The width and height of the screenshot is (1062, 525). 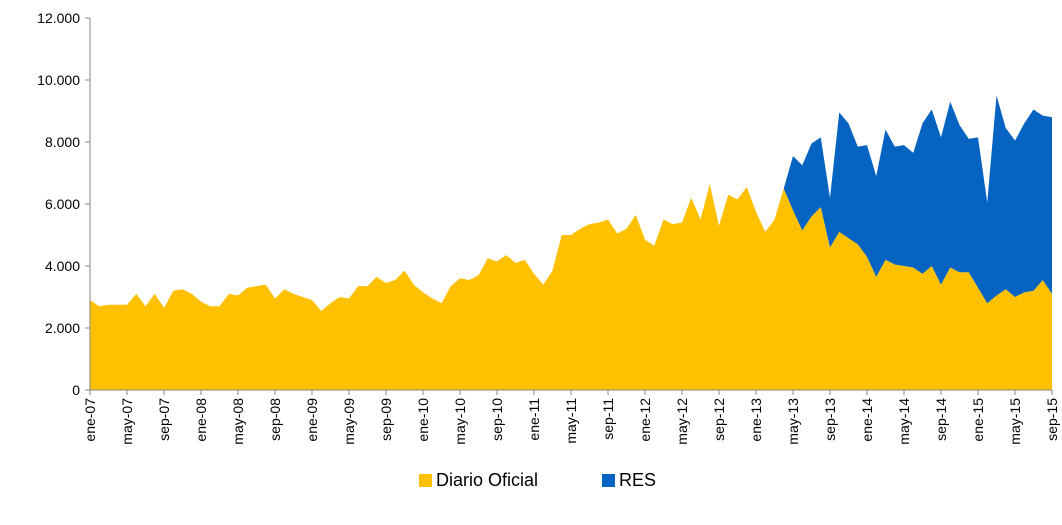 I want to click on x-tick-label: may-12, so click(x=682, y=421).